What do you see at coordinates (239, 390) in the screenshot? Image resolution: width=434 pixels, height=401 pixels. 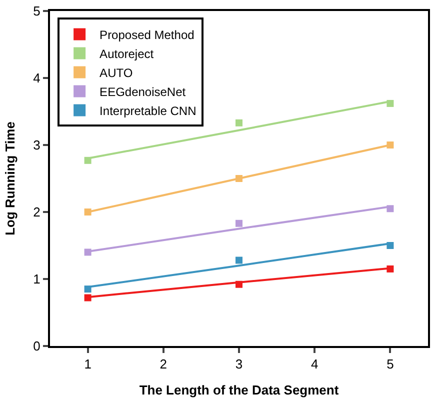 I see `x-axis-title: The Length of the Data Segment` at bounding box center [239, 390].